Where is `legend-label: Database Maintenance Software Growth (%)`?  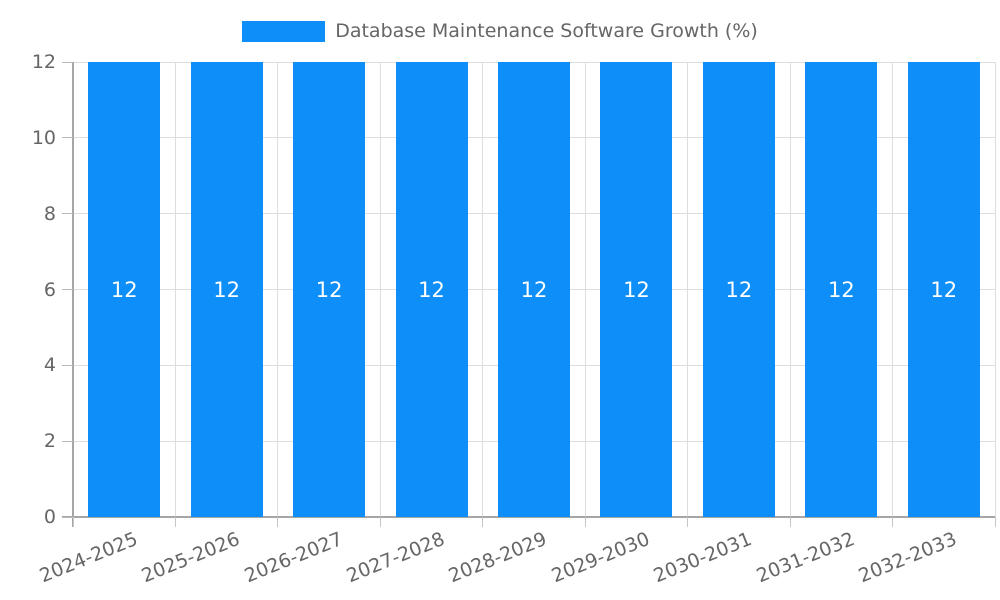 legend-label: Database Maintenance Software Growth (%) is located at coordinates (546, 31).